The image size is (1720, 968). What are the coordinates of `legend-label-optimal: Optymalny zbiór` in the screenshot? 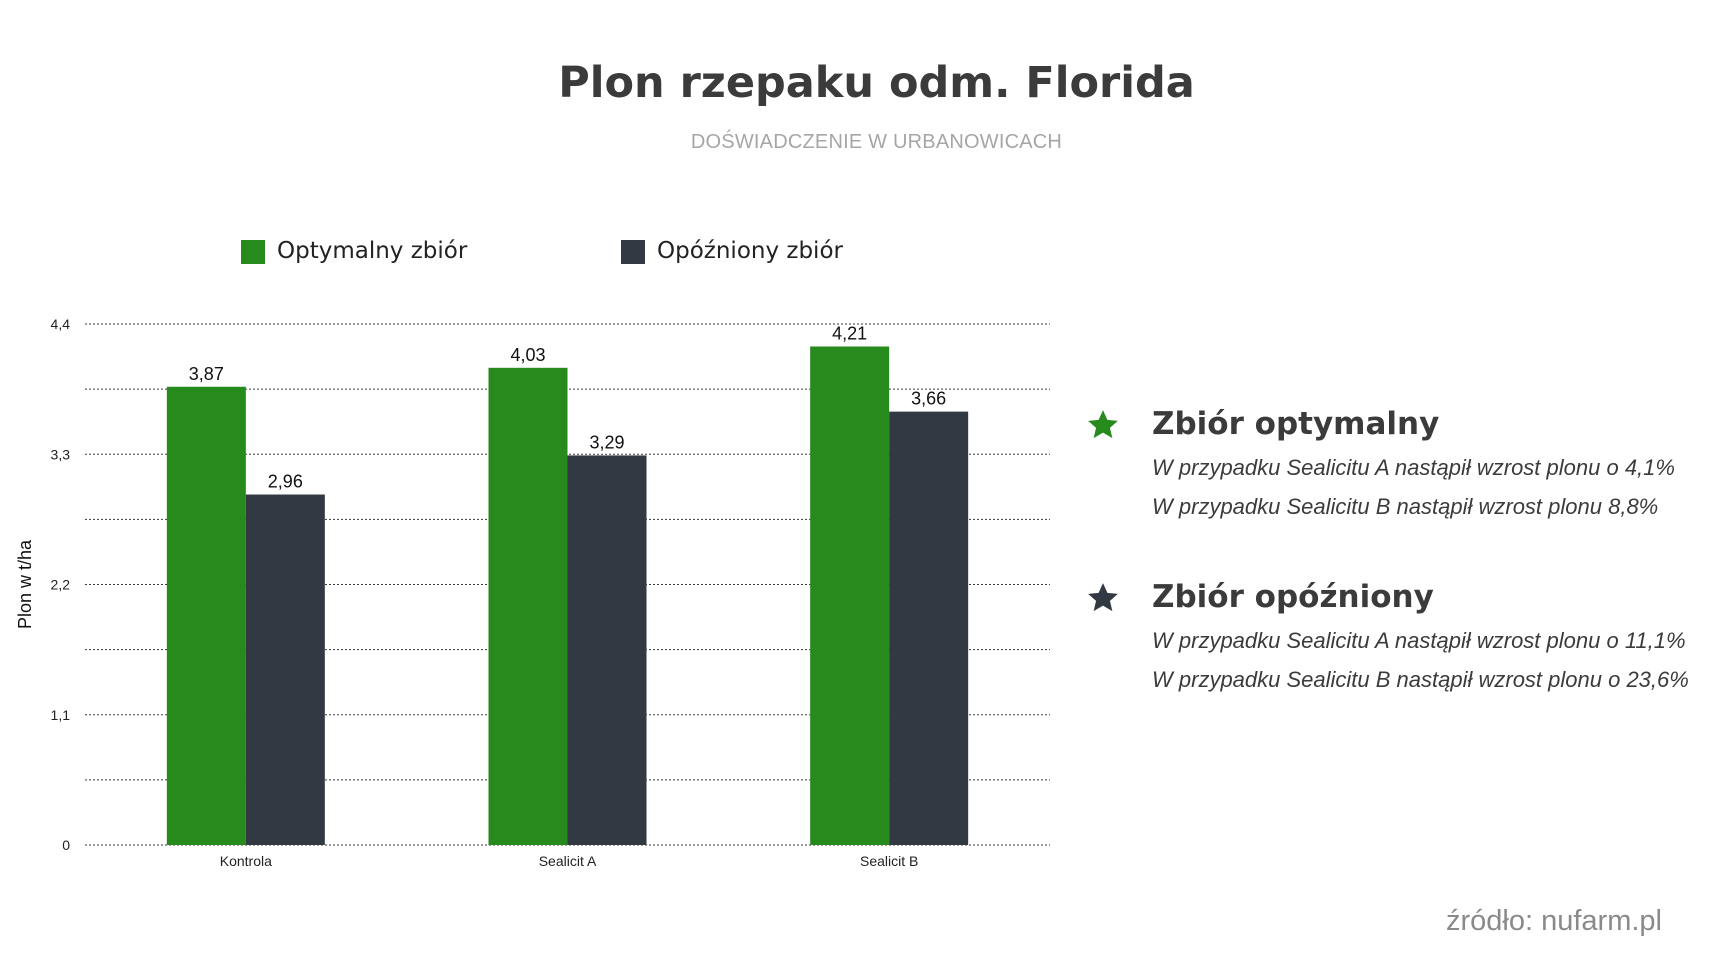 It's located at (372, 251).